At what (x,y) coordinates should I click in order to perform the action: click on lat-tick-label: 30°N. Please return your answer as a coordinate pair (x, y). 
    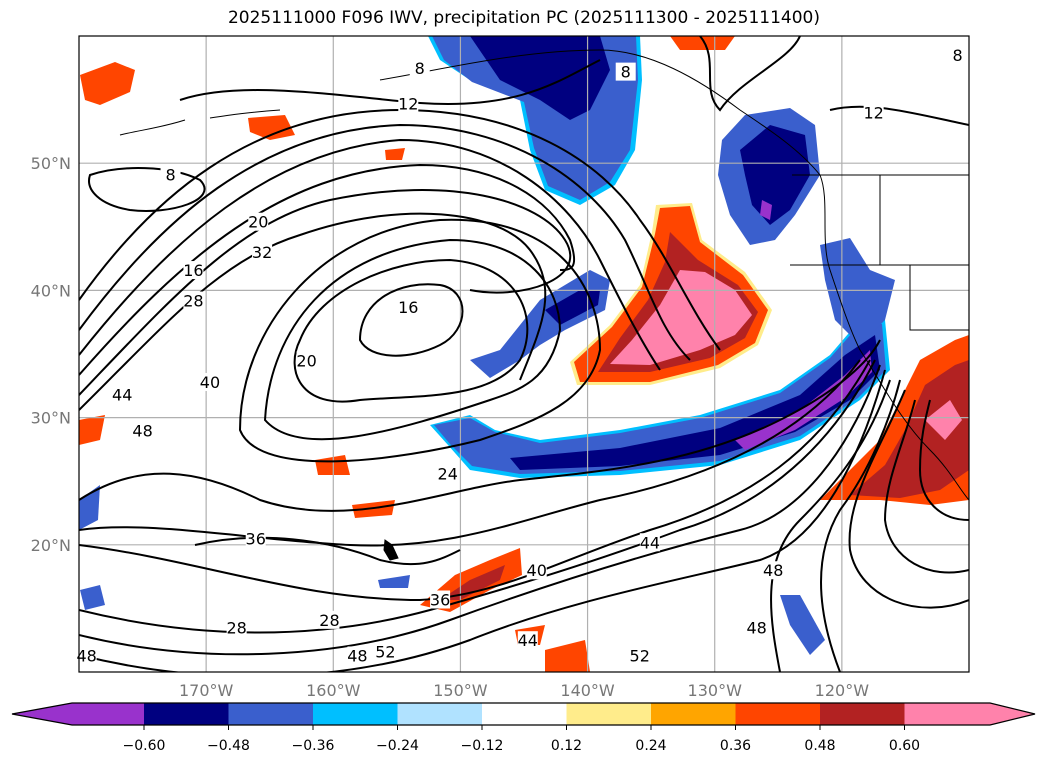
    Looking at the image, I should click on (51, 418).